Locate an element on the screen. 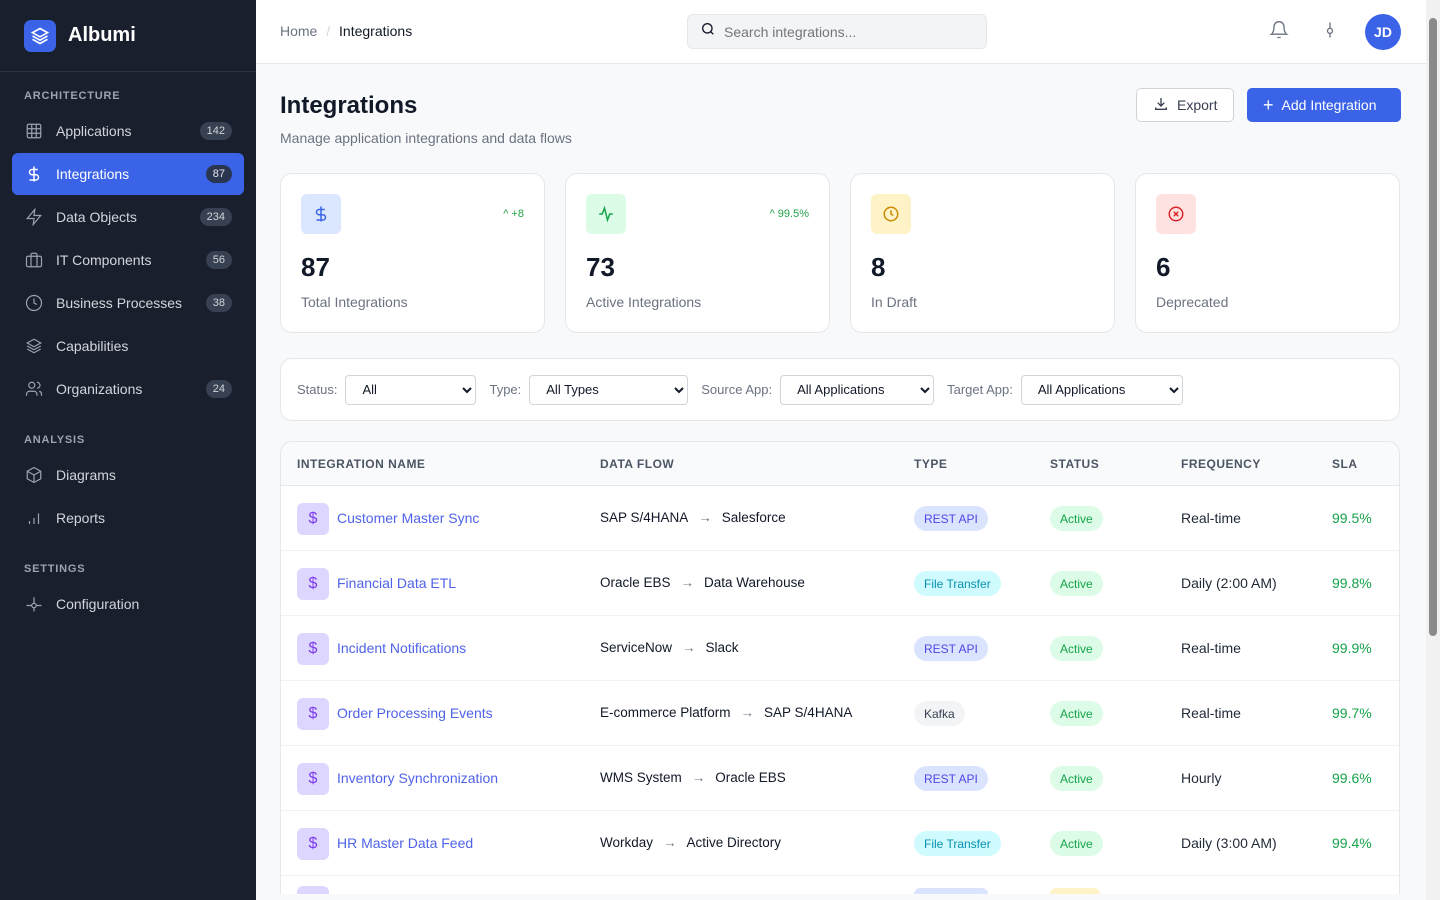  scrollbar-thumb is located at coordinates (1433, 327).